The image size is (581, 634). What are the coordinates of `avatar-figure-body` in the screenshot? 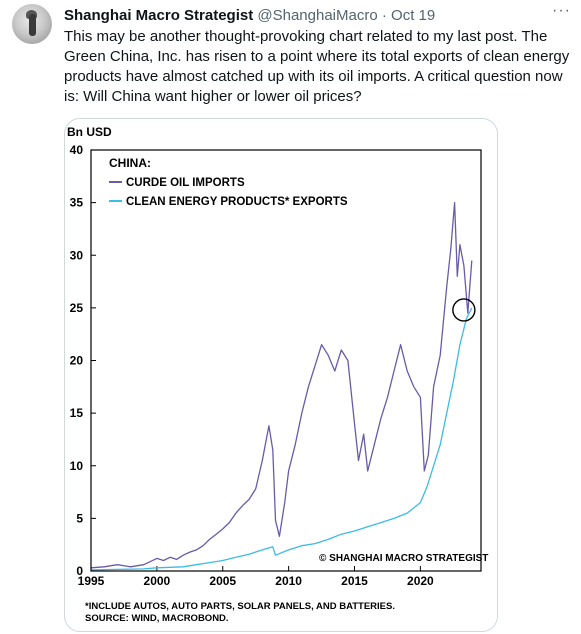 It's located at (32, 25).